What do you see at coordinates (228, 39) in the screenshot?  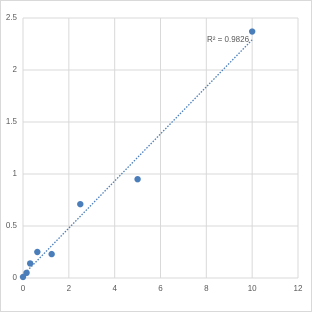 I see `annotation: R² = 0.9826` at bounding box center [228, 39].